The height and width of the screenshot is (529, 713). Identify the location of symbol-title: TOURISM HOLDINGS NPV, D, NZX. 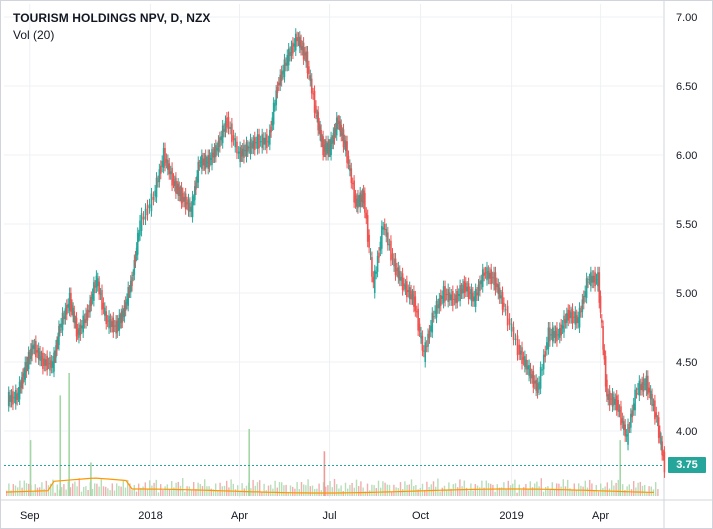
(112, 18).